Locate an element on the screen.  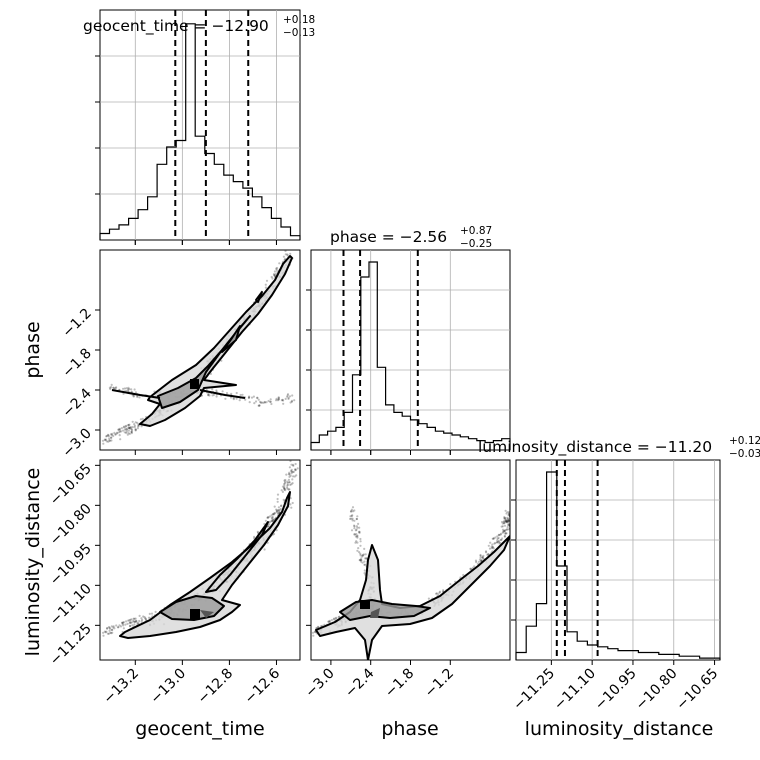
histogram-geocent-time is located at coordinates (200, 131).